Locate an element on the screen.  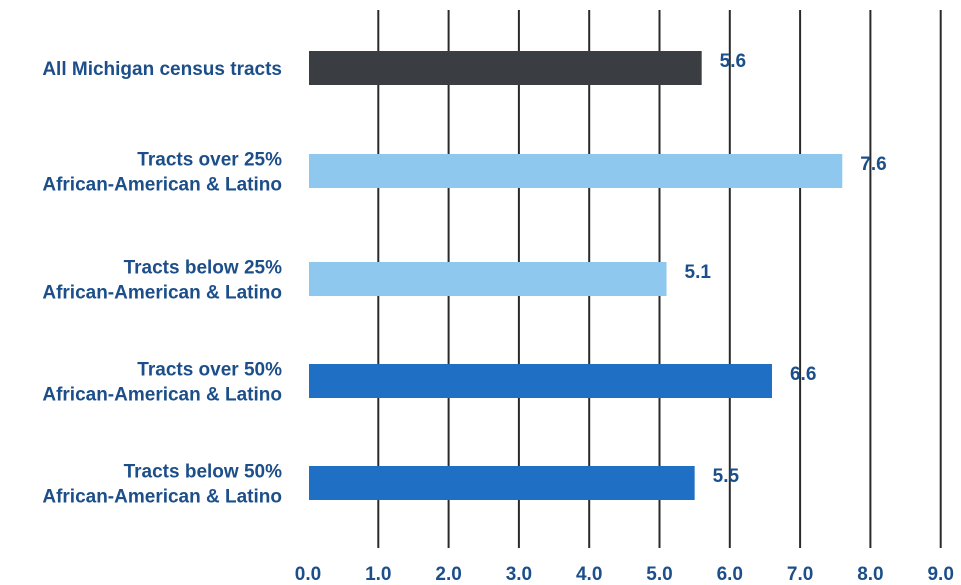
x-tick-label-layer: 0.0 1.0 2.0 3.0 4.0 5.0 6.0 7.0 8.0 9.0 is located at coordinates (624, 574).